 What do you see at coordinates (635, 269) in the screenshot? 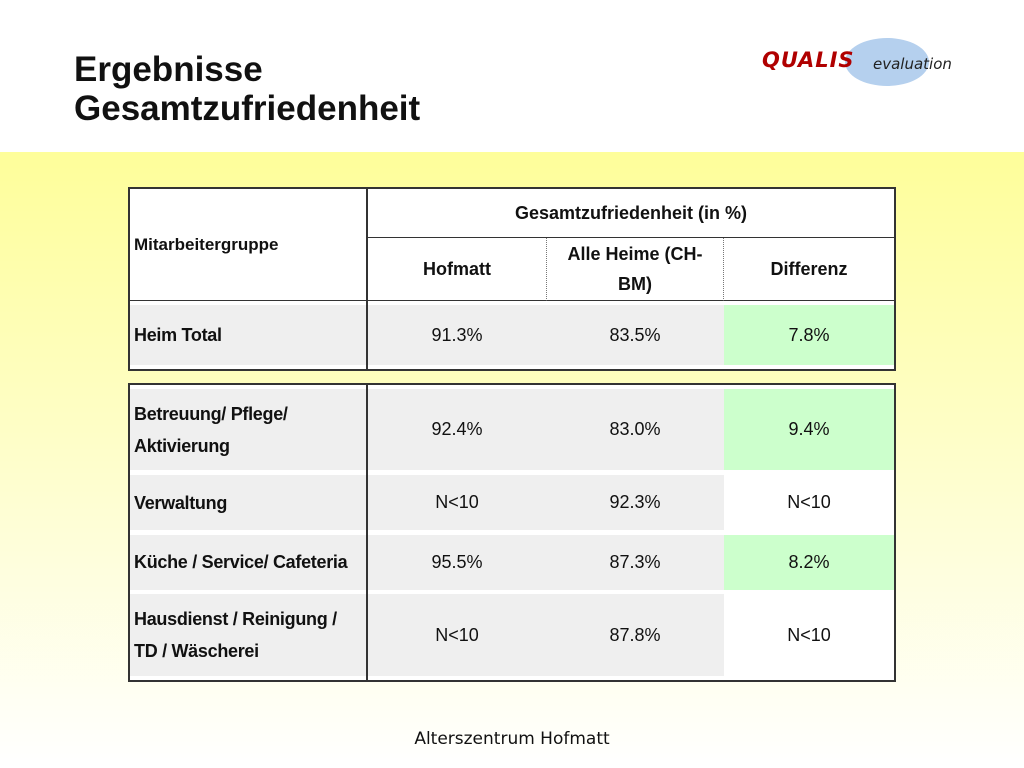
I see `header-alle-heime: Alle Heime (CH- BM)` at bounding box center [635, 269].